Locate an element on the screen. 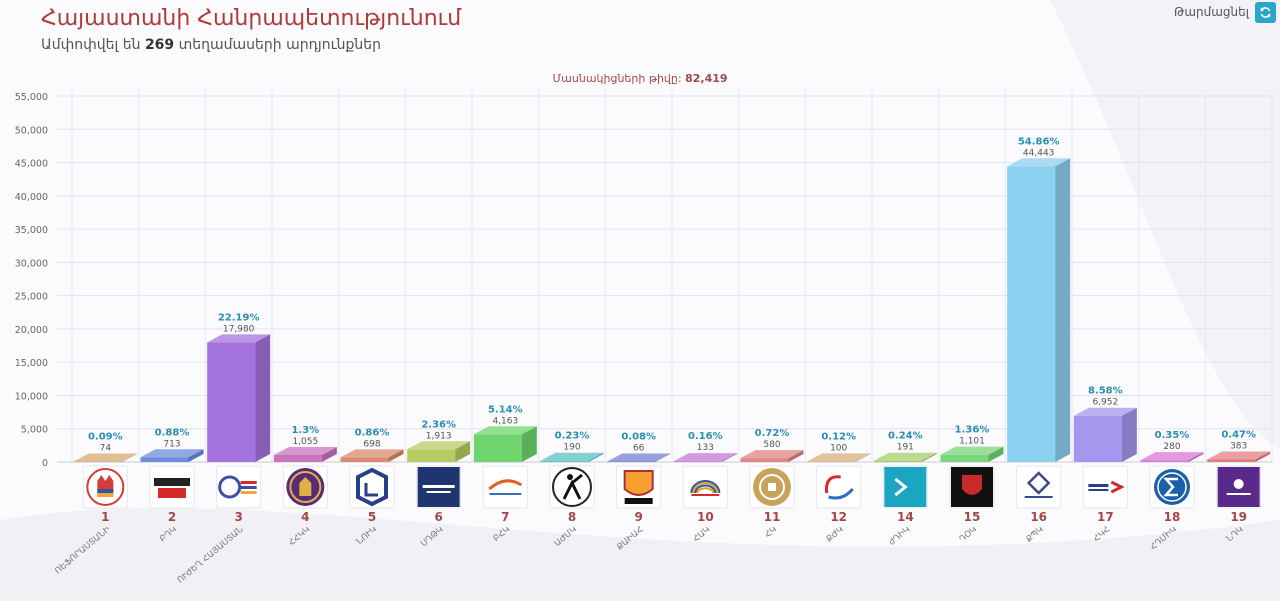 The image size is (1280, 601). y-tick-label: 40,000 is located at coordinates (31, 197).